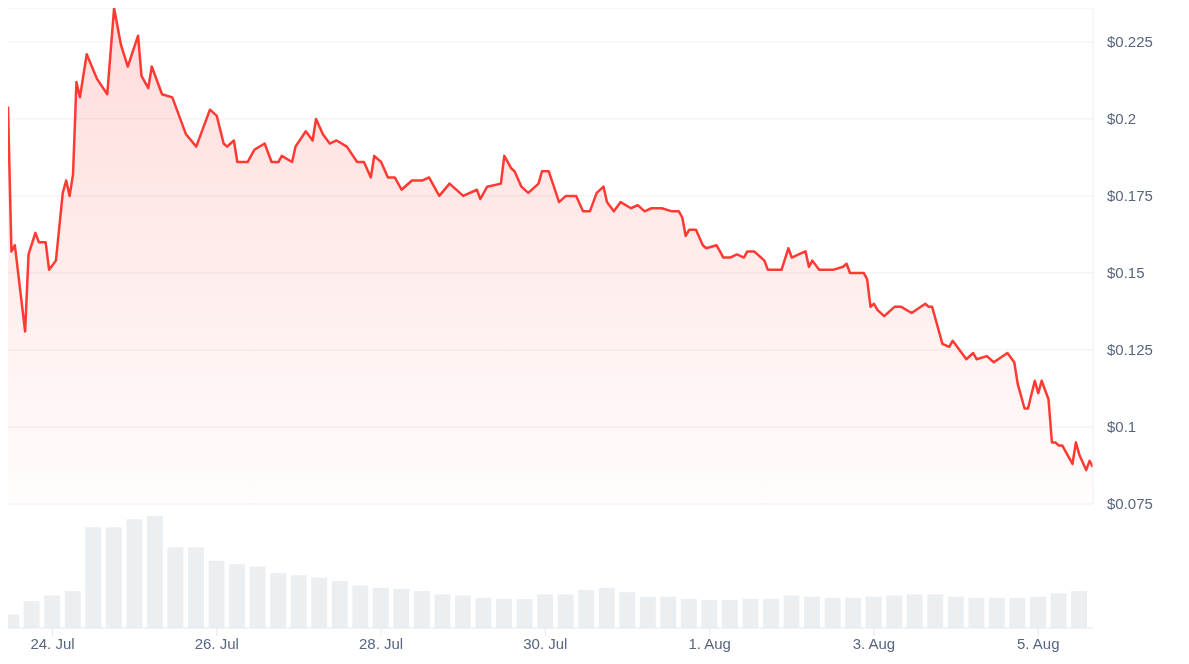 This screenshot has height=664, width=1189. What do you see at coordinates (1122, 119) in the screenshot?
I see `y-tick-label: $0.2` at bounding box center [1122, 119].